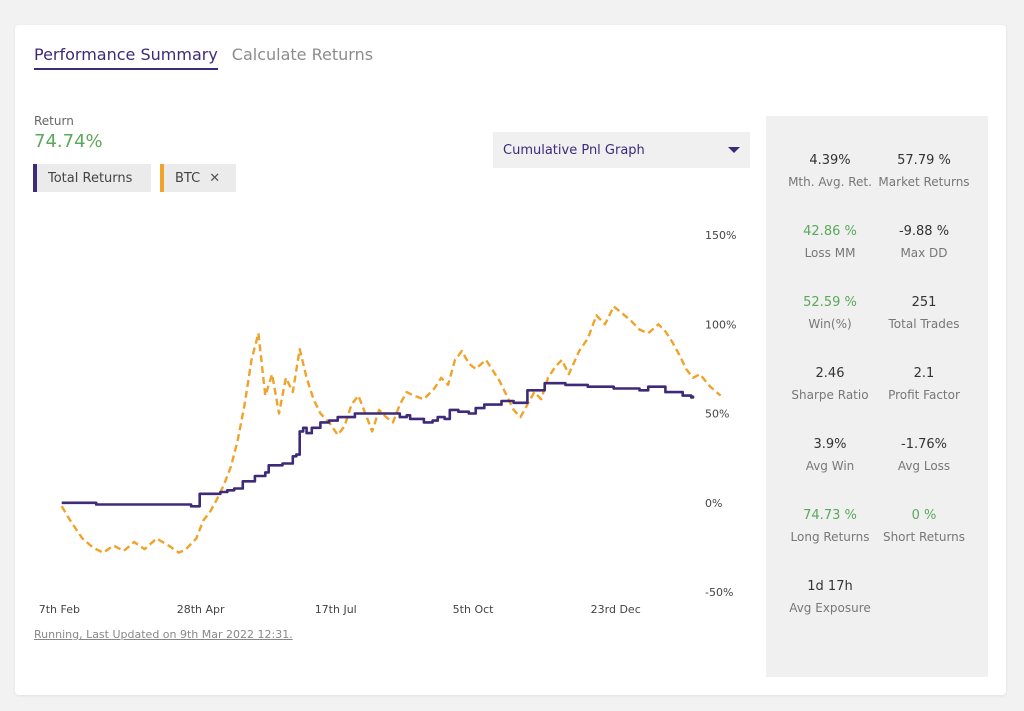 This screenshot has height=711, width=1024. What do you see at coordinates (830, 586) in the screenshot?
I see `stat-value: 1d 17h` at bounding box center [830, 586].